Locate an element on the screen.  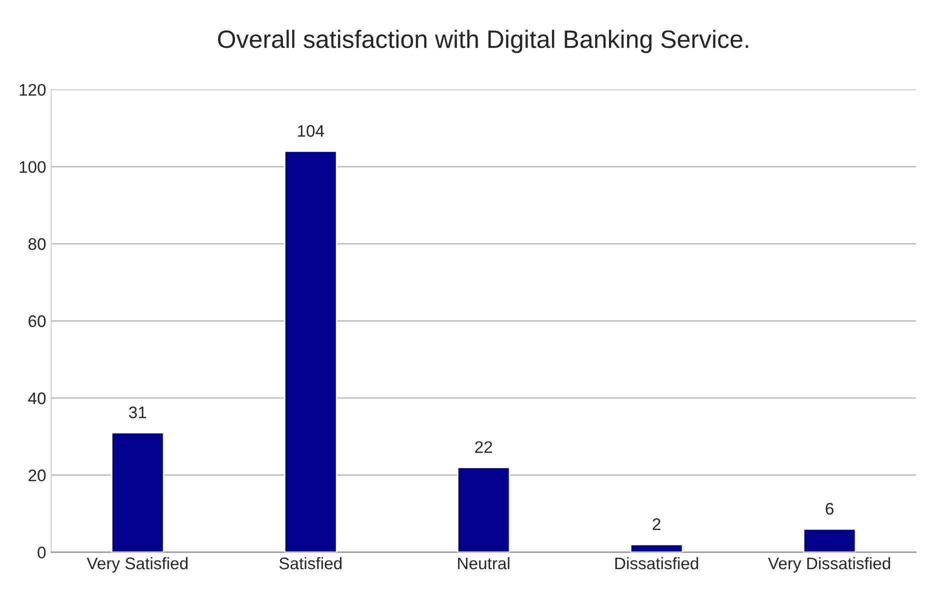
x-tick-label: Very Satisfied is located at coordinates (137, 565).